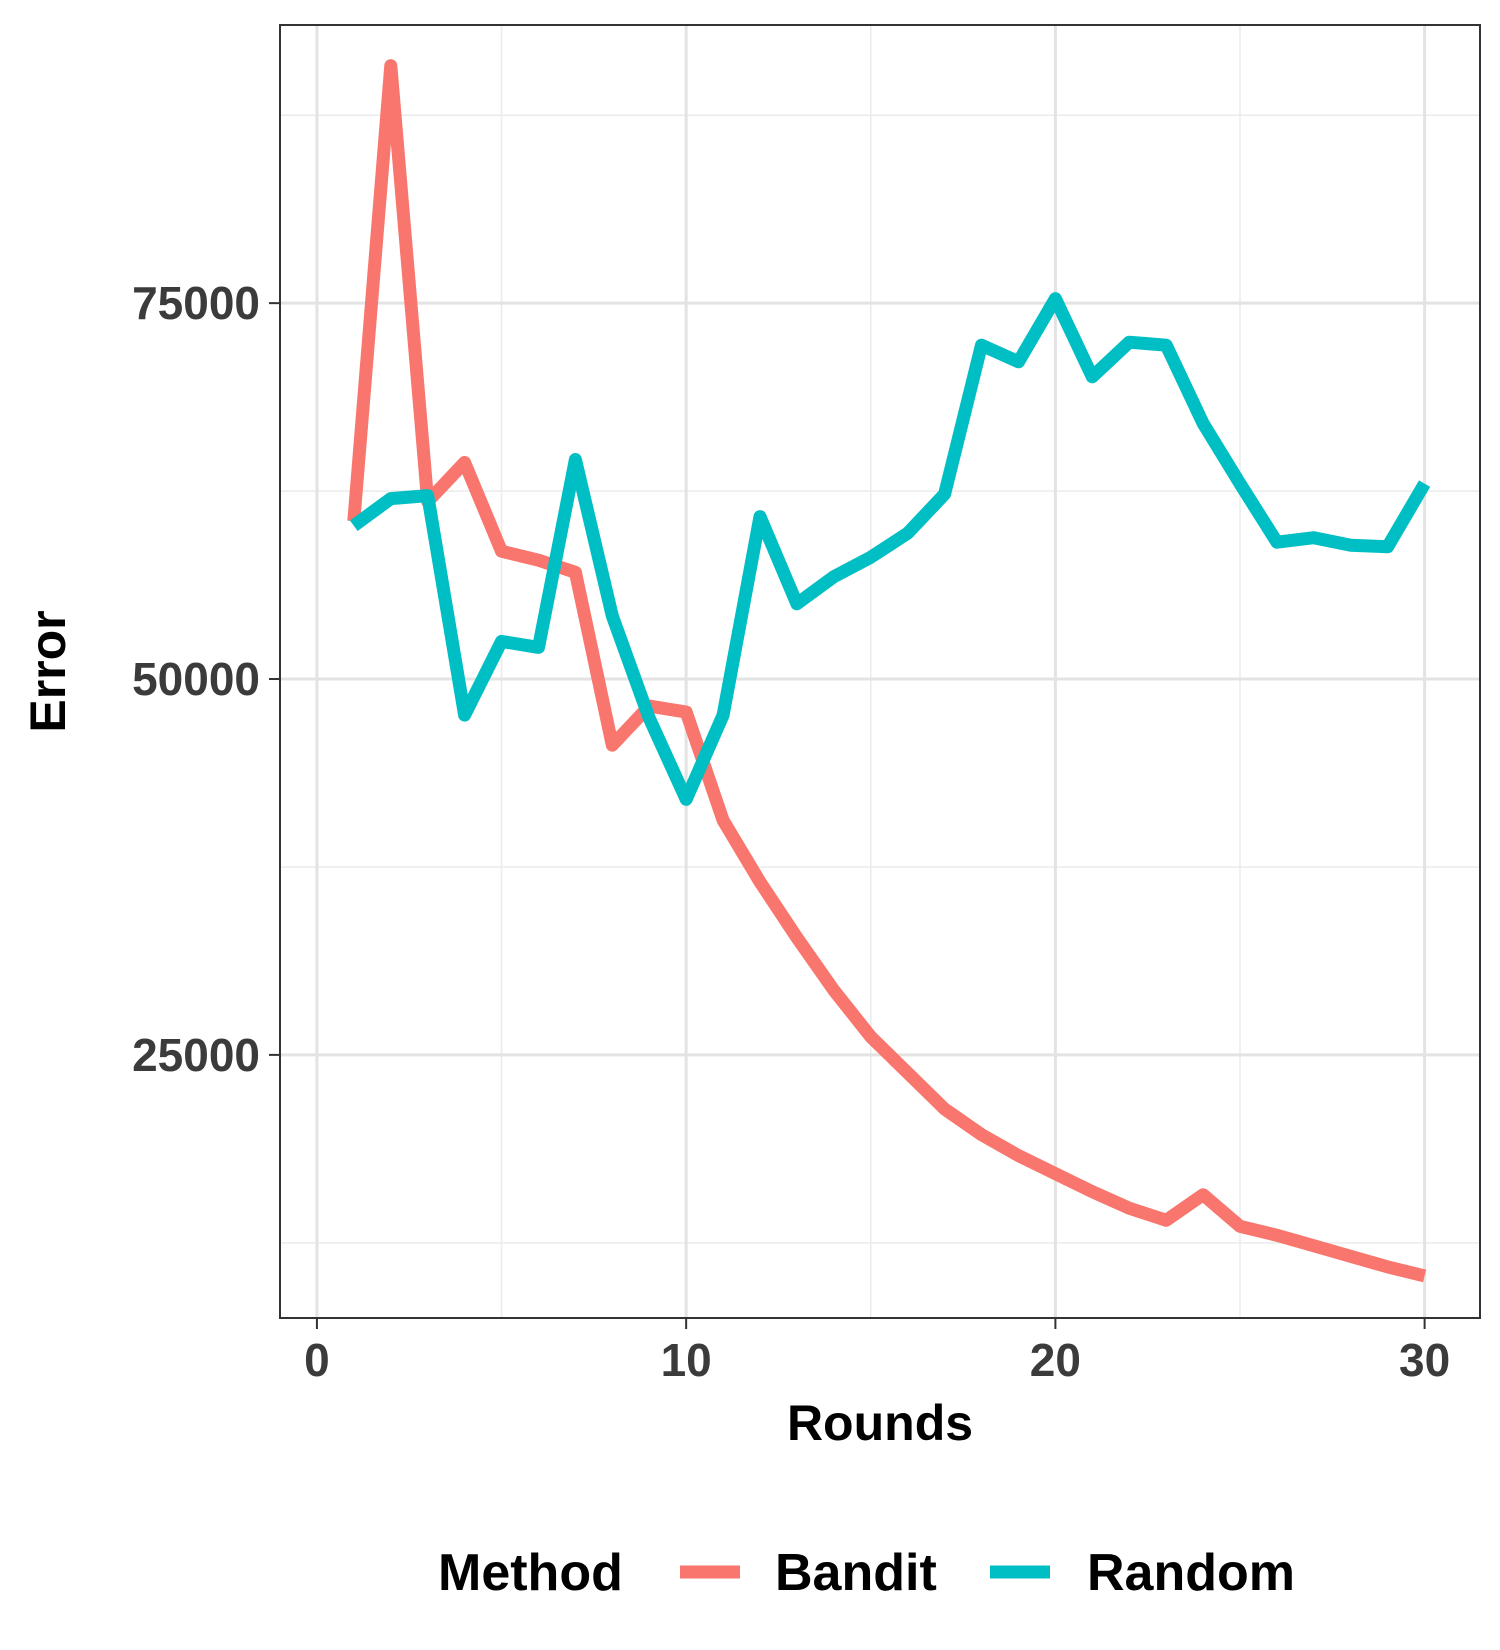 The image size is (1500, 1650). I want to click on legend-label-random: Random, so click(1191, 1573).